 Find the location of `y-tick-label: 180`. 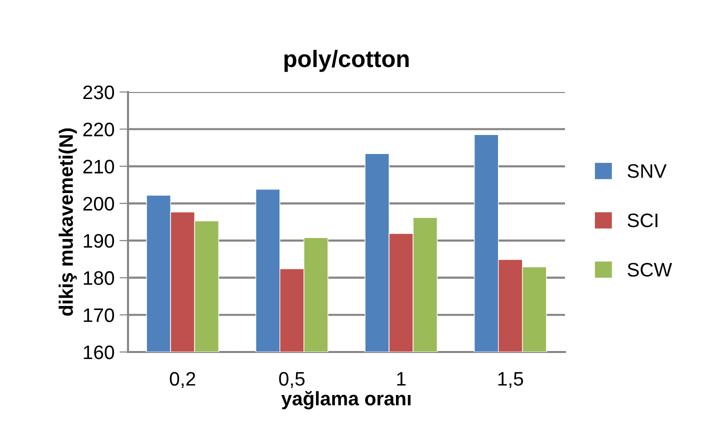

y-tick-label: 180 is located at coordinates (99, 278).